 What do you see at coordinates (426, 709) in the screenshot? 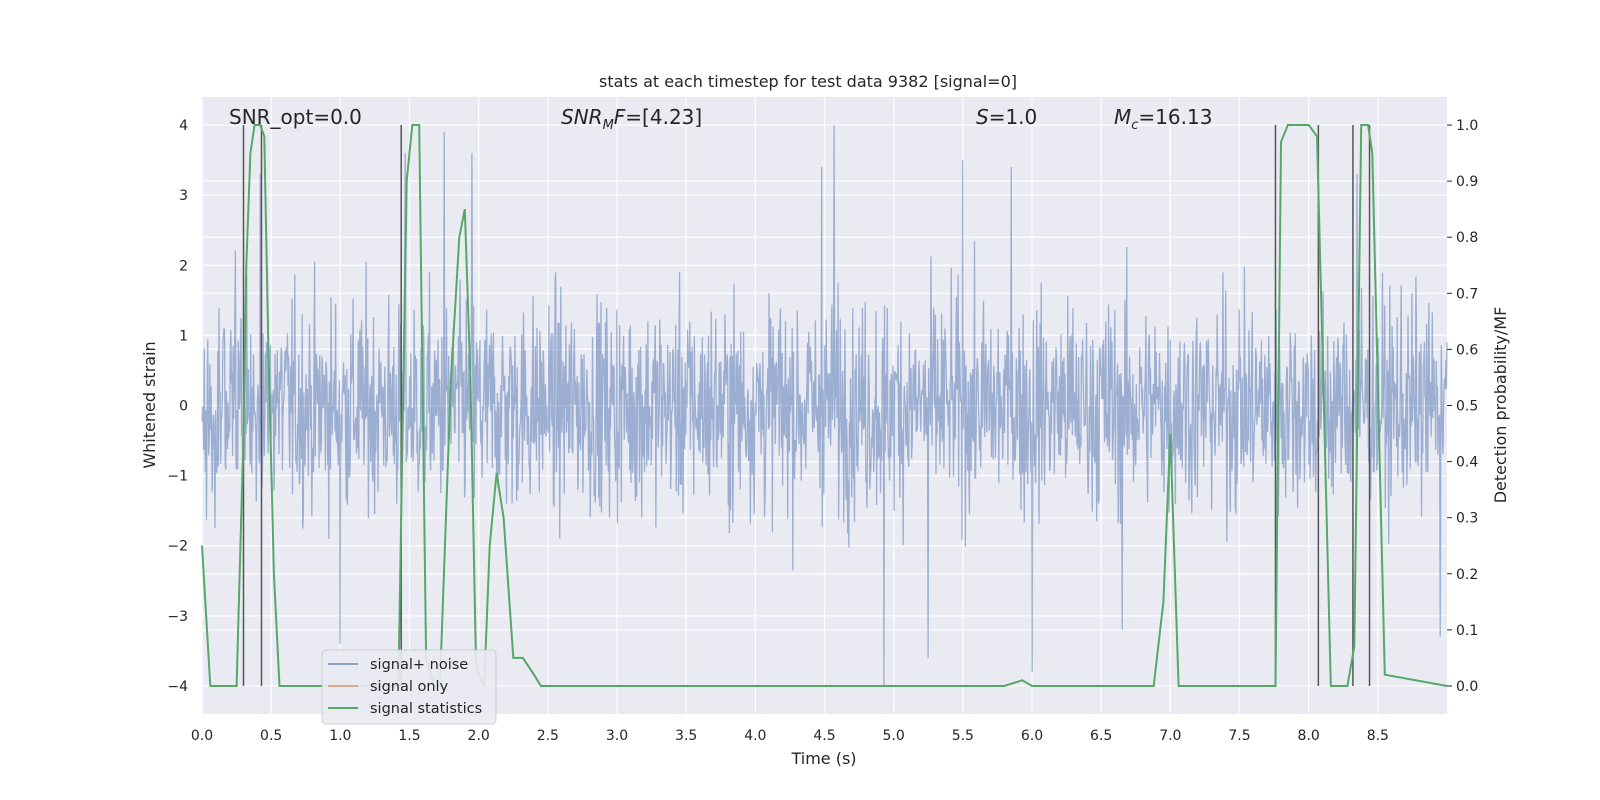
I see `legend-label-signal-statistics: signal statistics` at bounding box center [426, 709].